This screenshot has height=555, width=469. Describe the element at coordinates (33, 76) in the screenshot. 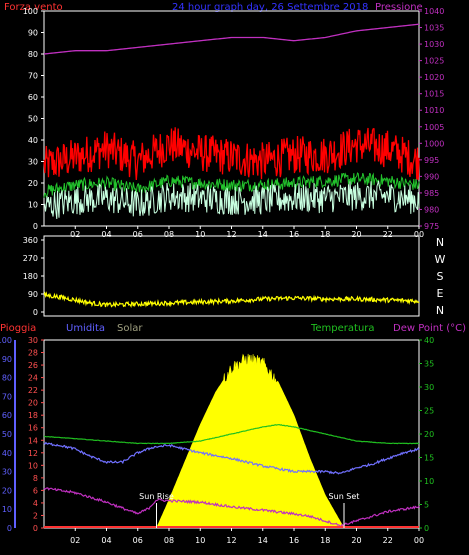

I see `wind-tick-label: 70` at that location.